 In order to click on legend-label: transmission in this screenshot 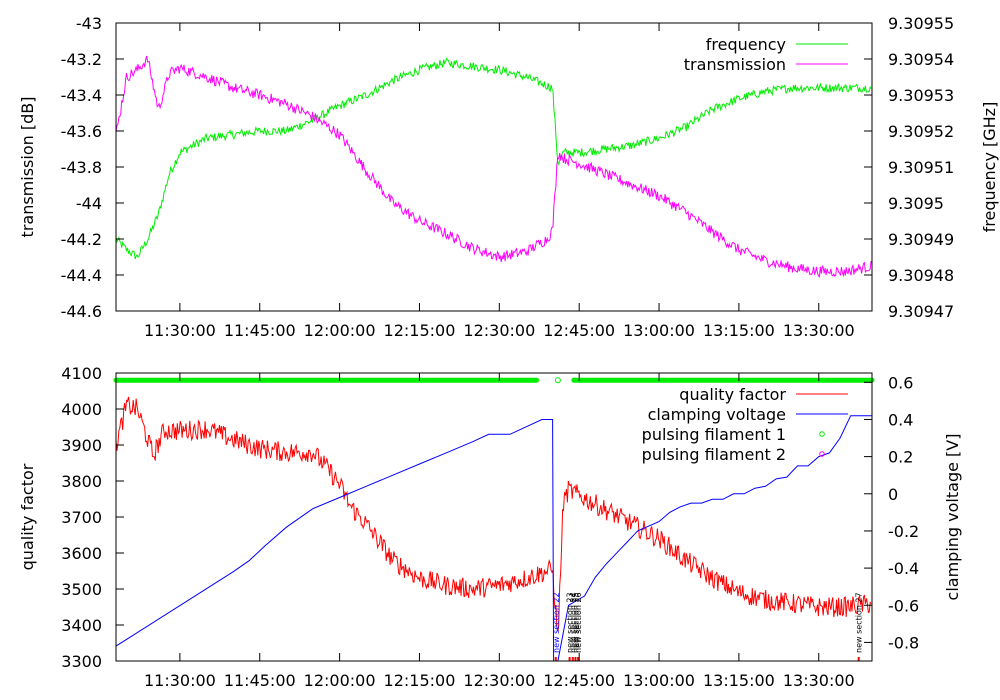, I will do `click(735, 64)`.